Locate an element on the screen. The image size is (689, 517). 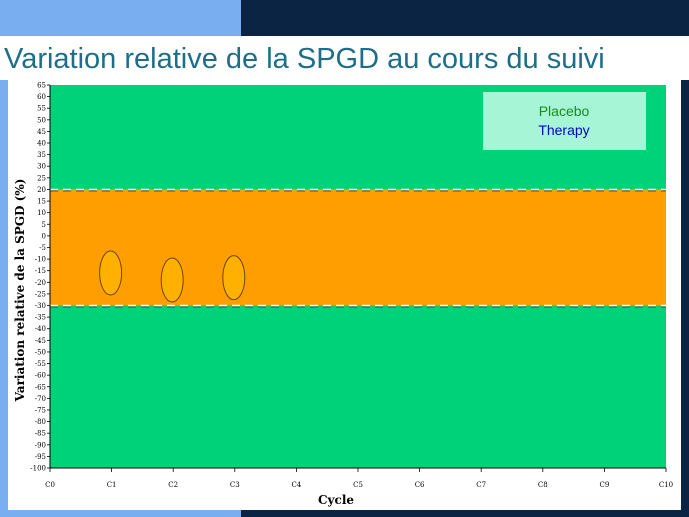
x-tick-label: C2 is located at coordinates (173, 485).